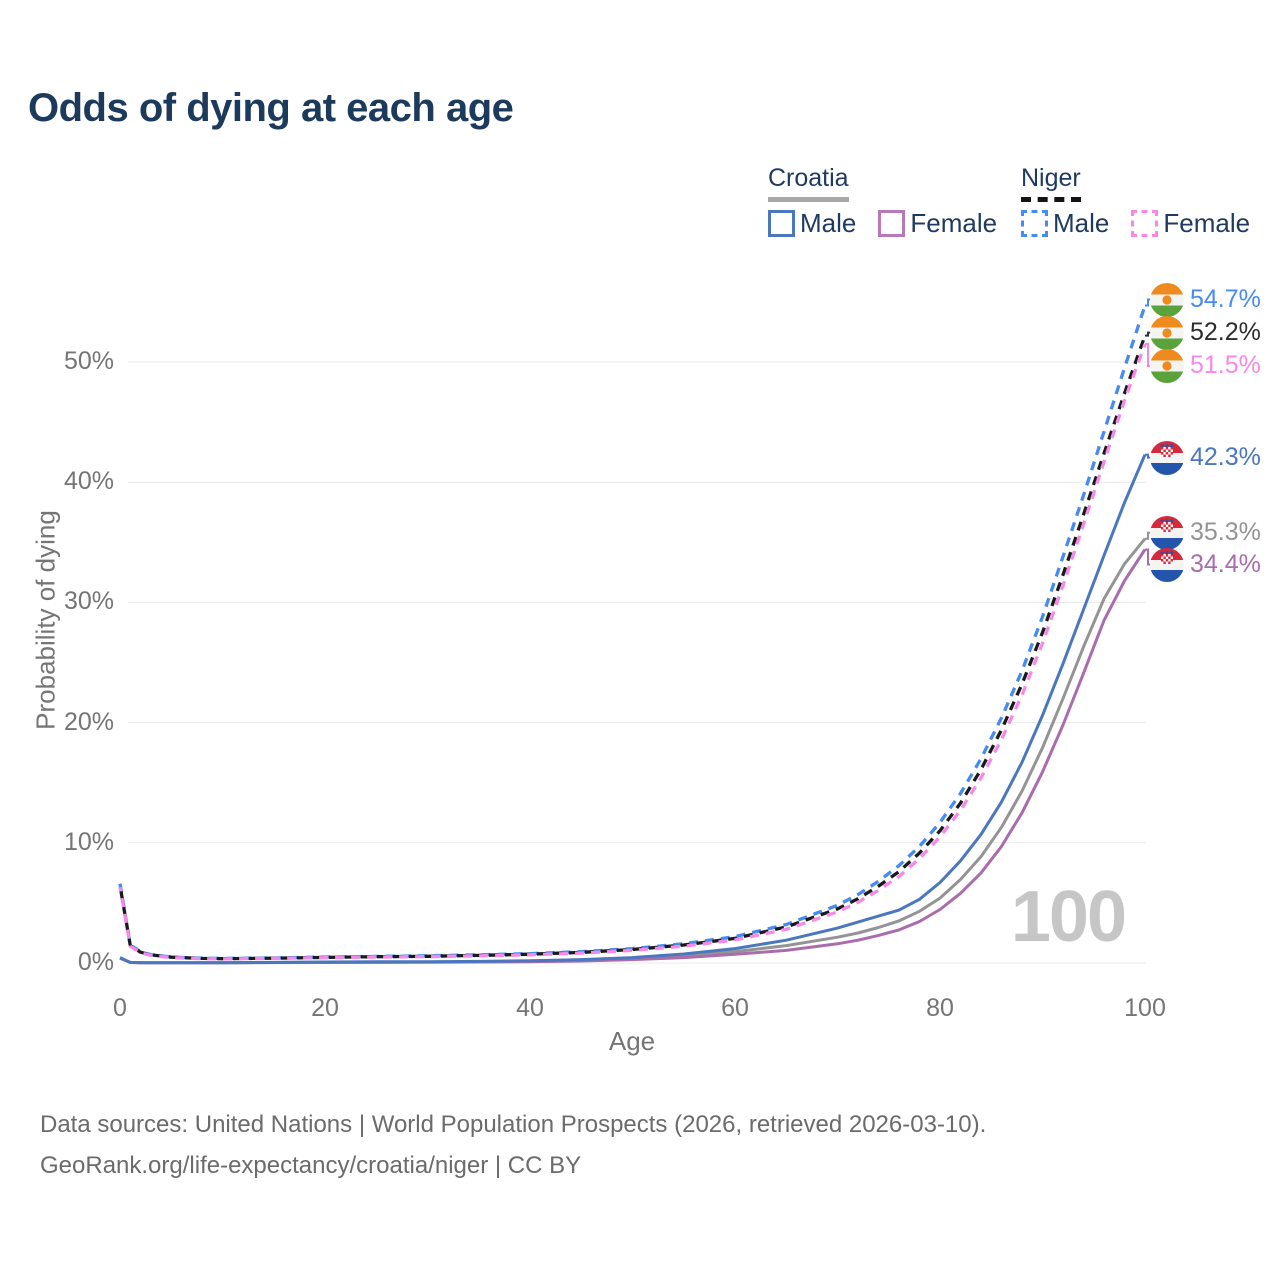 The width and height of the screenshot is (1280, 1280). I want to click on legend-item-niger-female: Female, so click(1190, 223).